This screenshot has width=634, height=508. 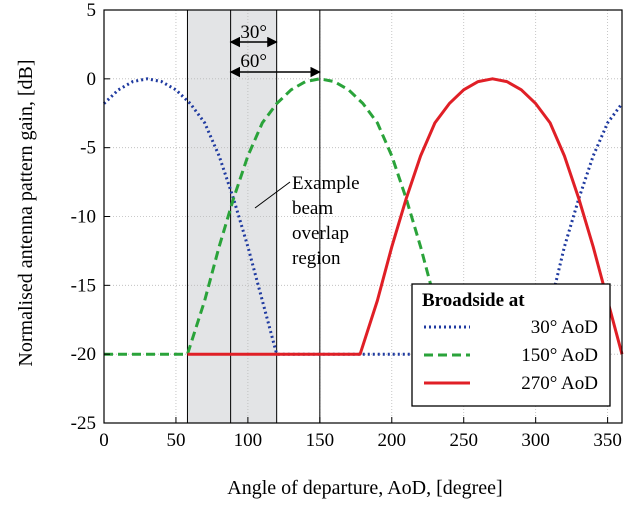 I want to click on region-label-line: overlap, so click(x=320, y=233).